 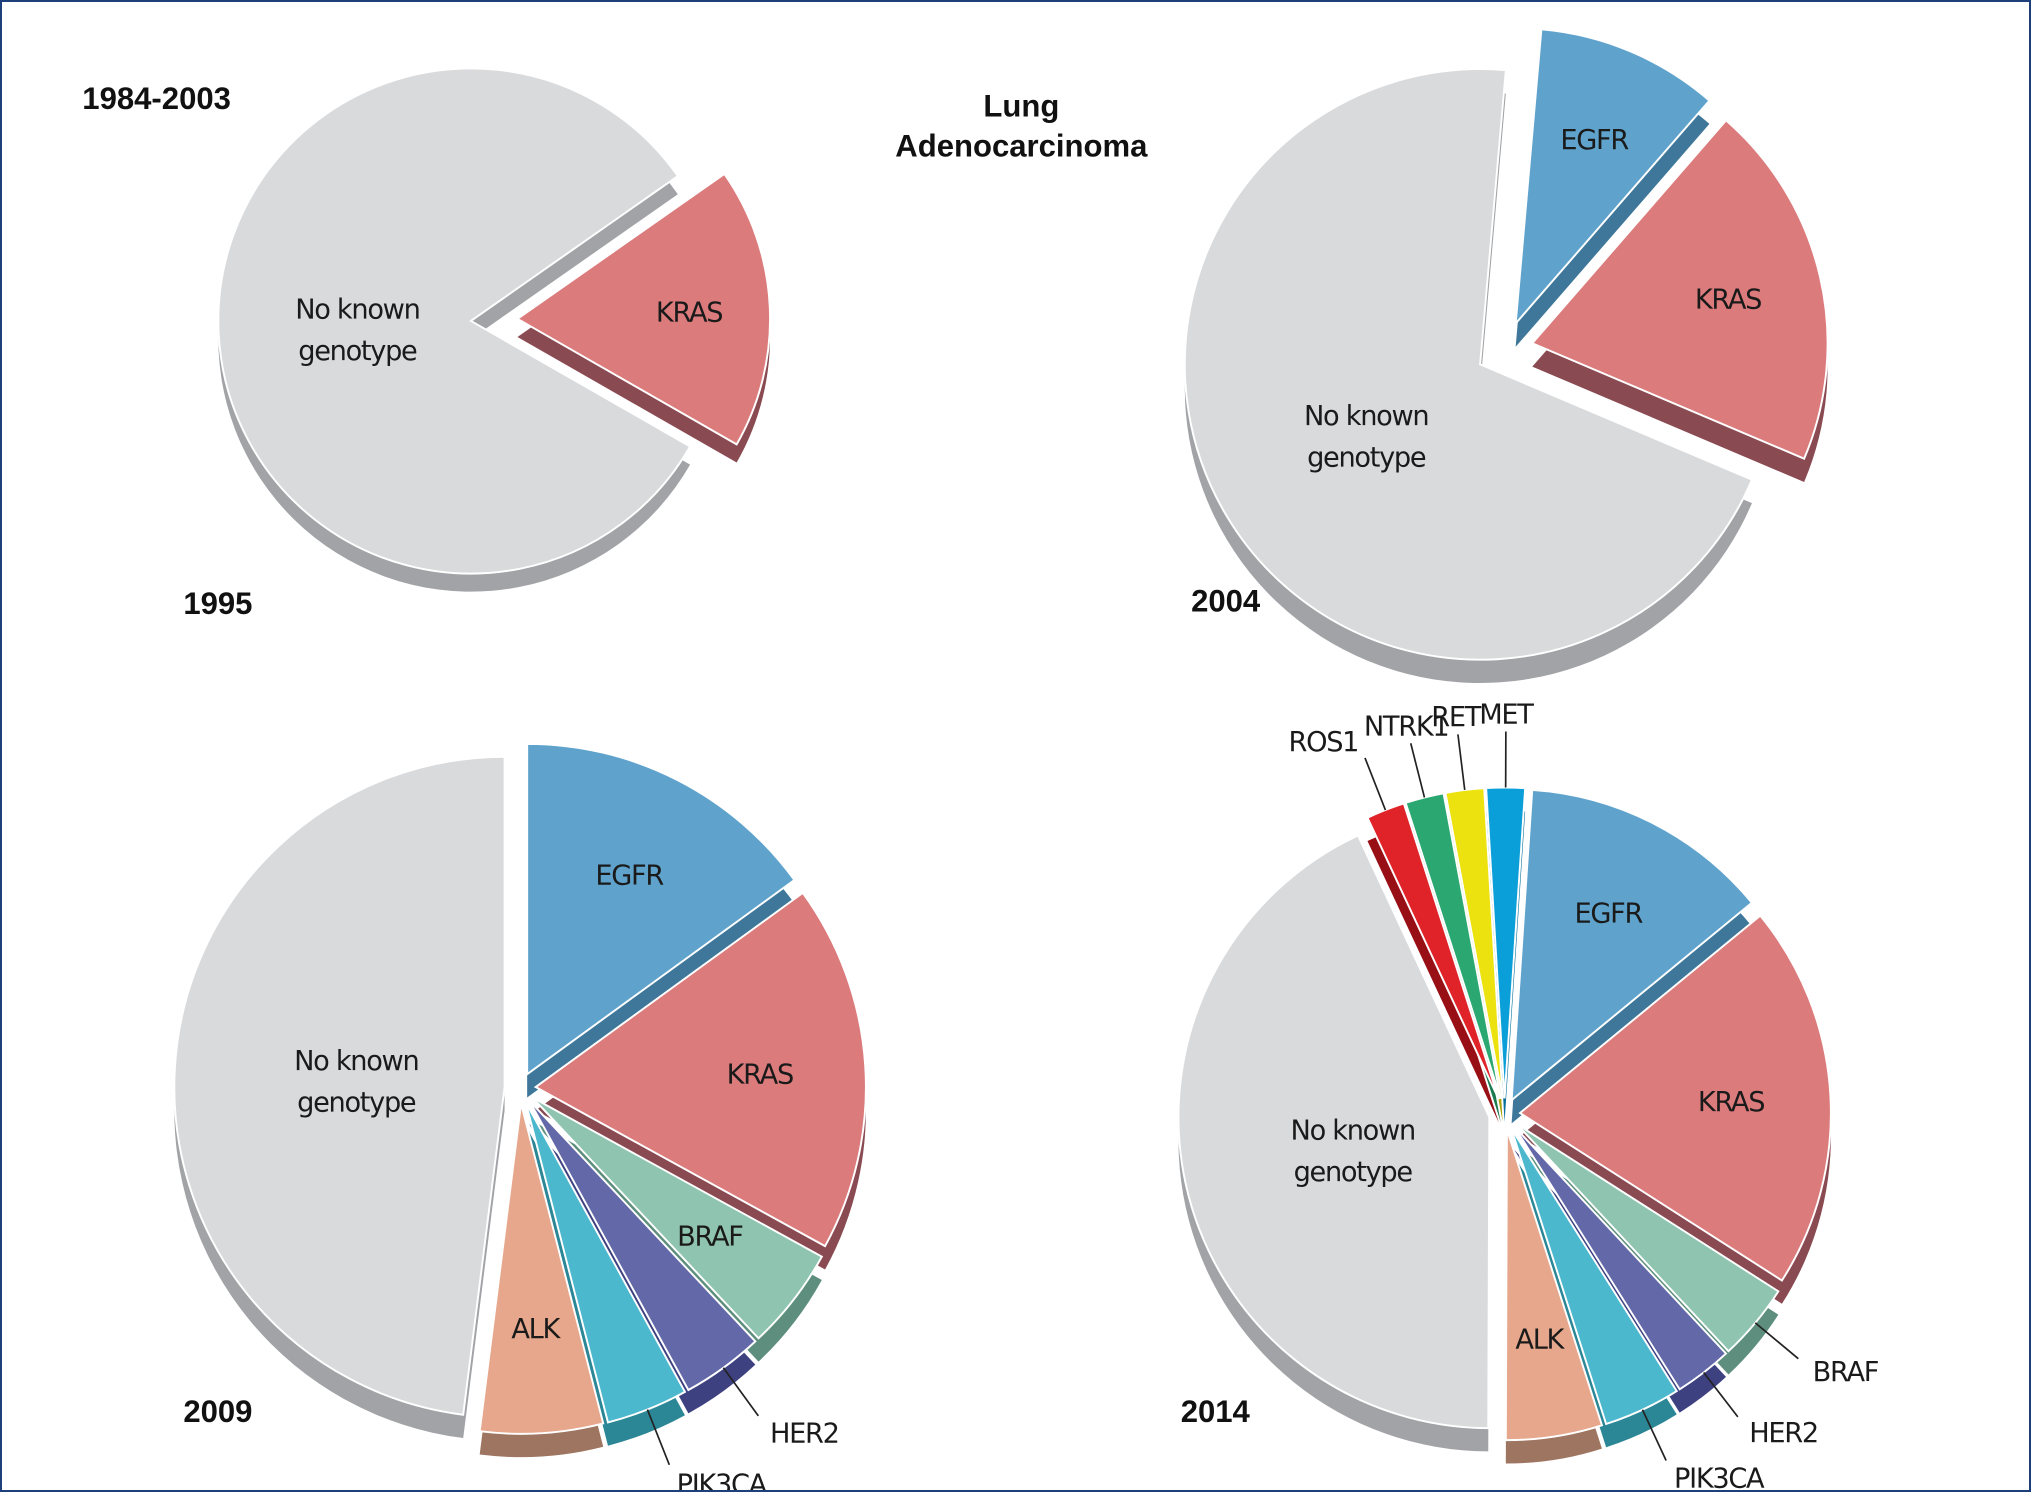 I want to click on leader-line-braf, so click(x=1776, y=1341).